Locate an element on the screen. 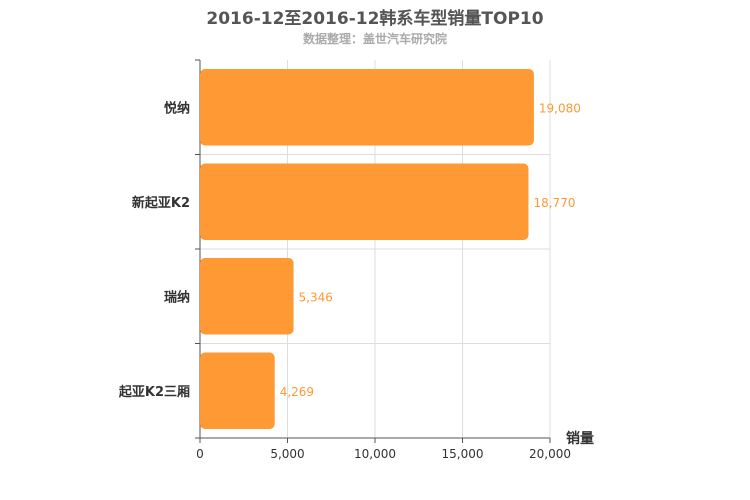  x-tick-label: 5,000 is located at coordinates (287, 454).